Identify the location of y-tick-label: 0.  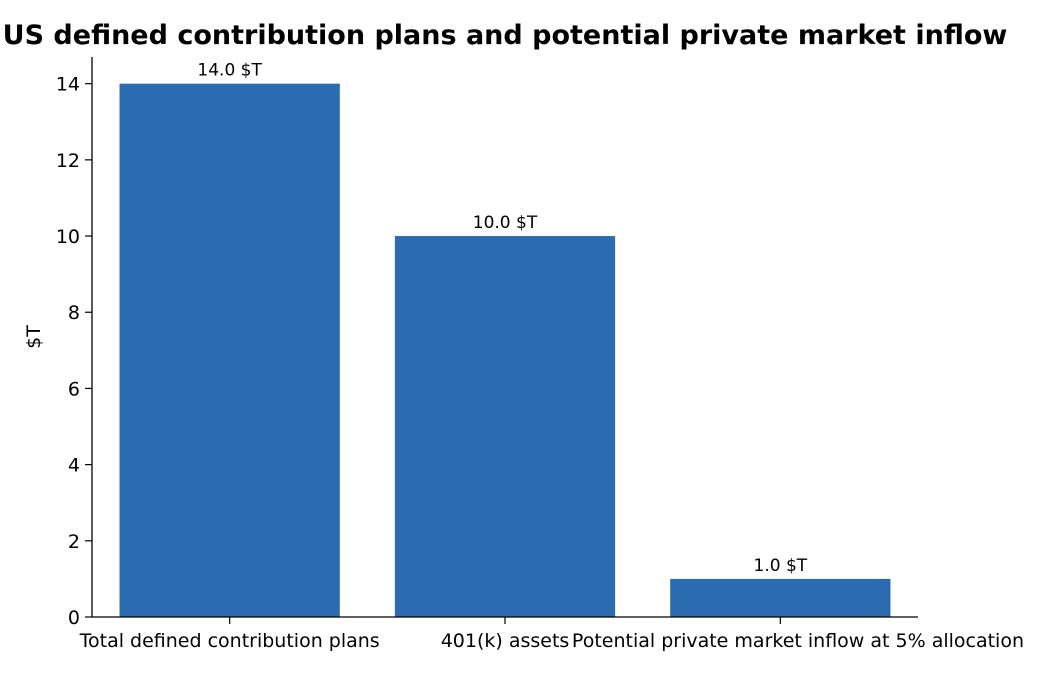
(74, 618).